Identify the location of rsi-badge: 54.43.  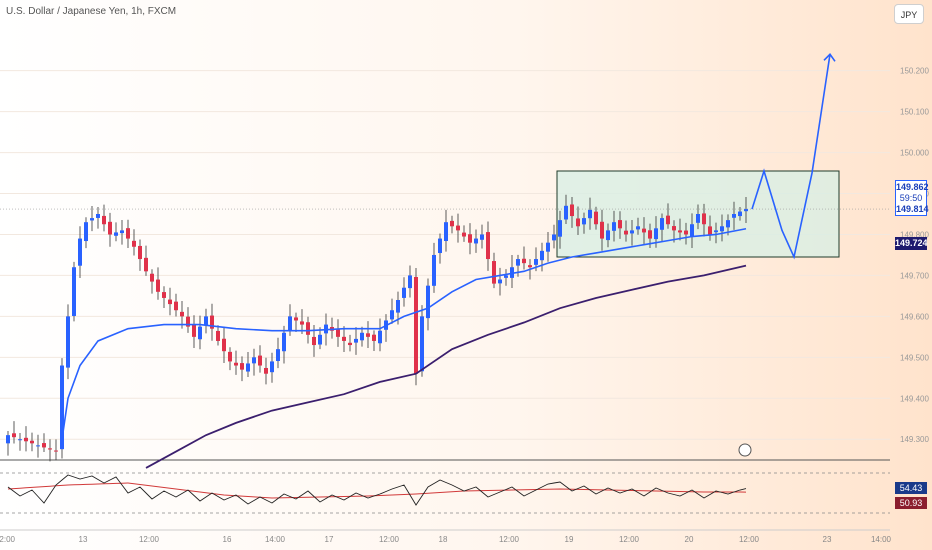
(911, 488).